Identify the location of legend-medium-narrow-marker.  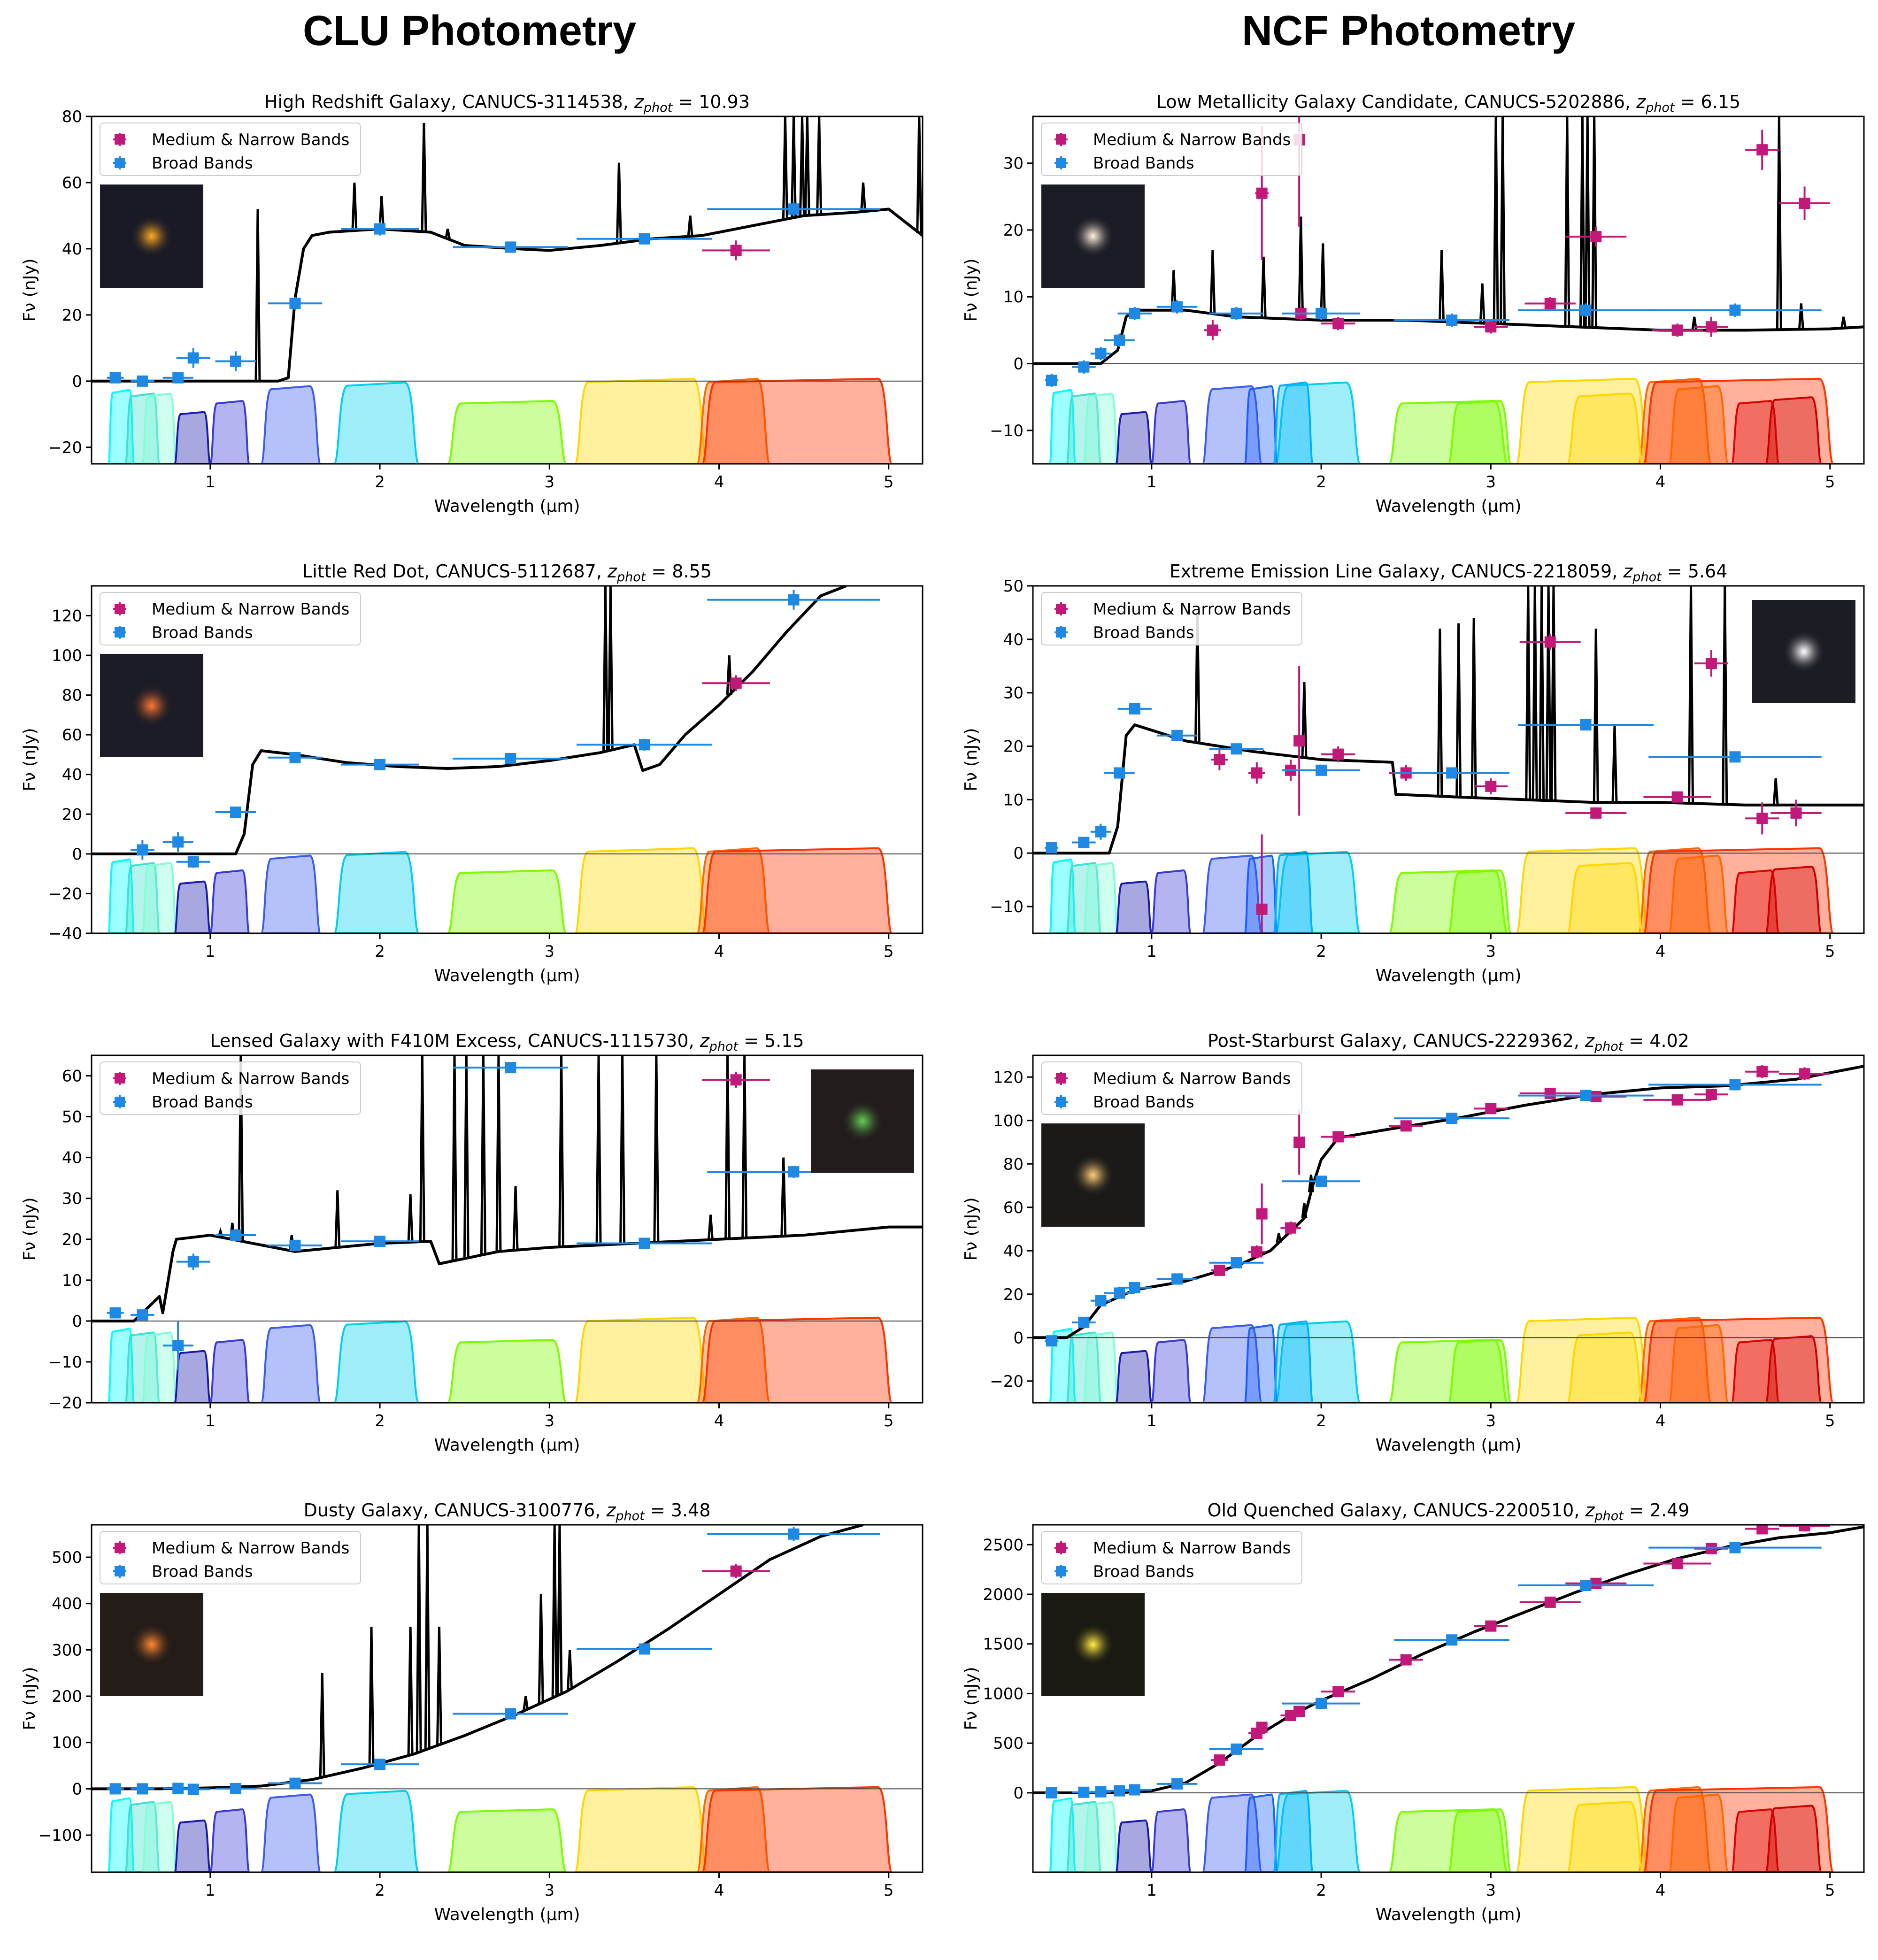
(1061, 140).